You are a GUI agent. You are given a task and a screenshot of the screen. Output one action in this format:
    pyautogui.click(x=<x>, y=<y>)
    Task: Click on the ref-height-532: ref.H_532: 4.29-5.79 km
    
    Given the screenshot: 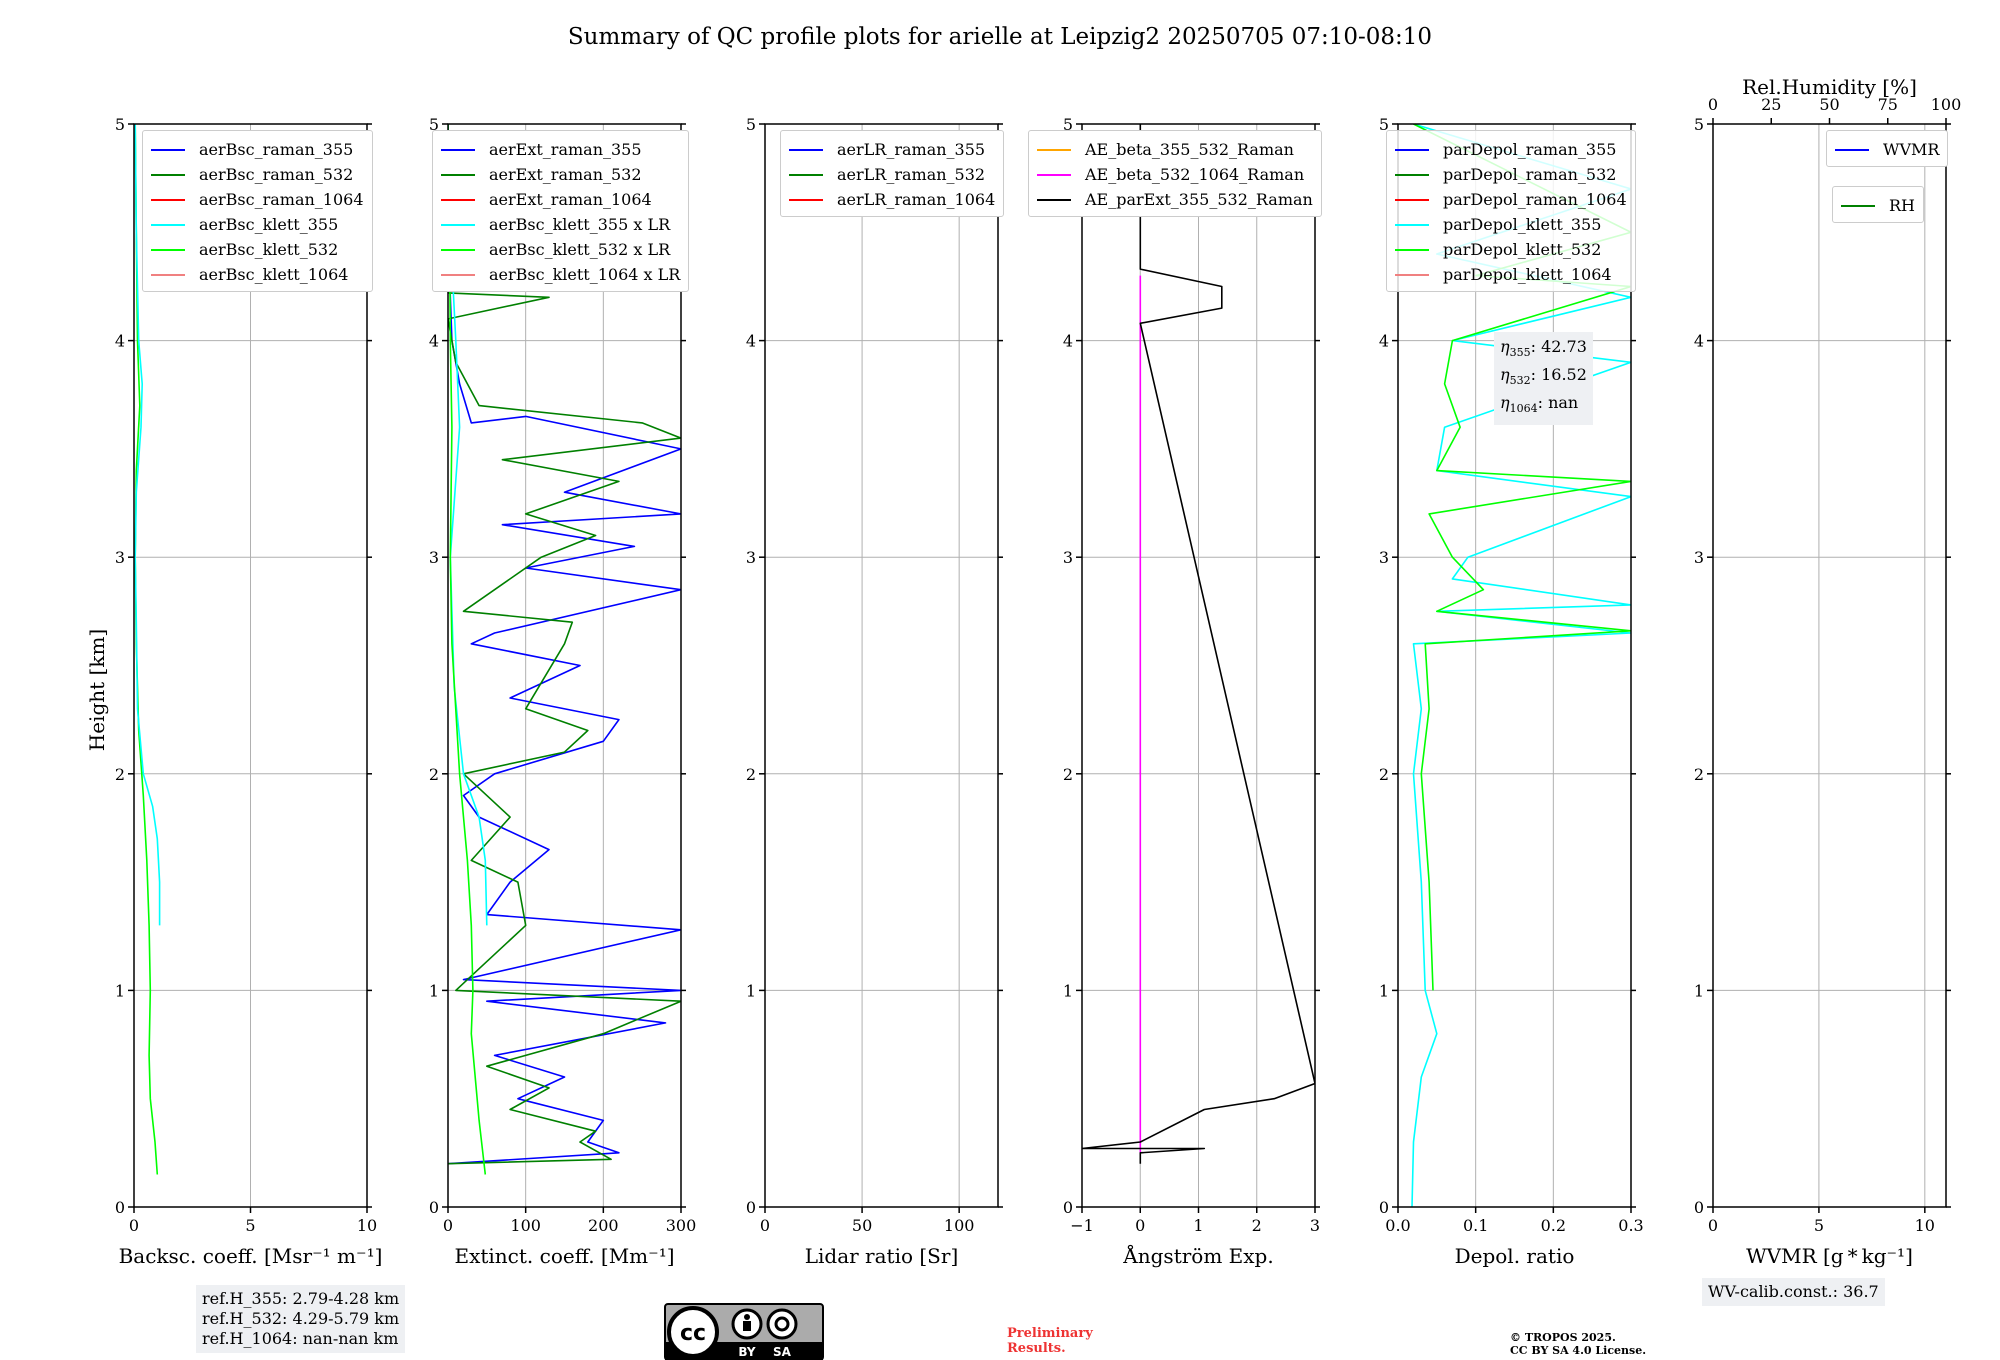 What is the action you would take?
    pyautogui.click(x=301, y=1318)
    